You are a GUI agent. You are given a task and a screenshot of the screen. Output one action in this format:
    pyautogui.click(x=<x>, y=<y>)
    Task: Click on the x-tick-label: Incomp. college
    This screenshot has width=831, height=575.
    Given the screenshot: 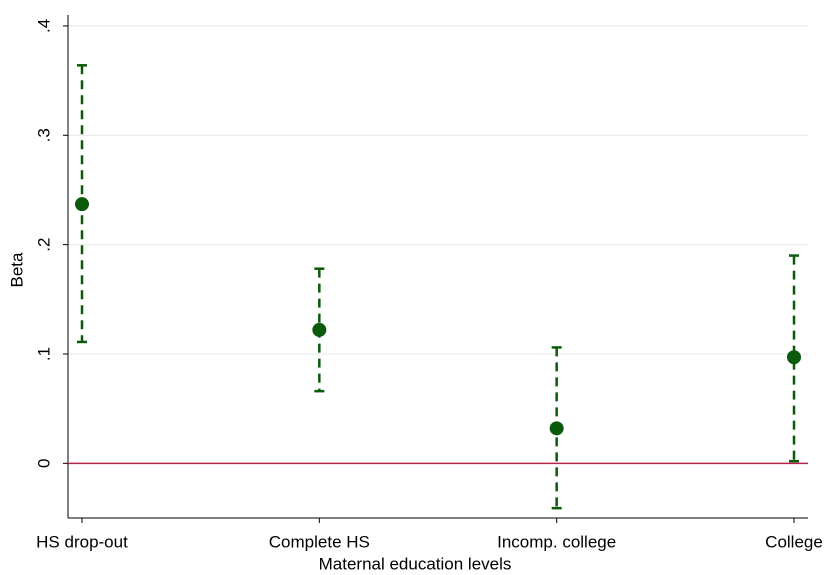 What is the action you would take?
    pyautogui.click(x=556, y=541)
    